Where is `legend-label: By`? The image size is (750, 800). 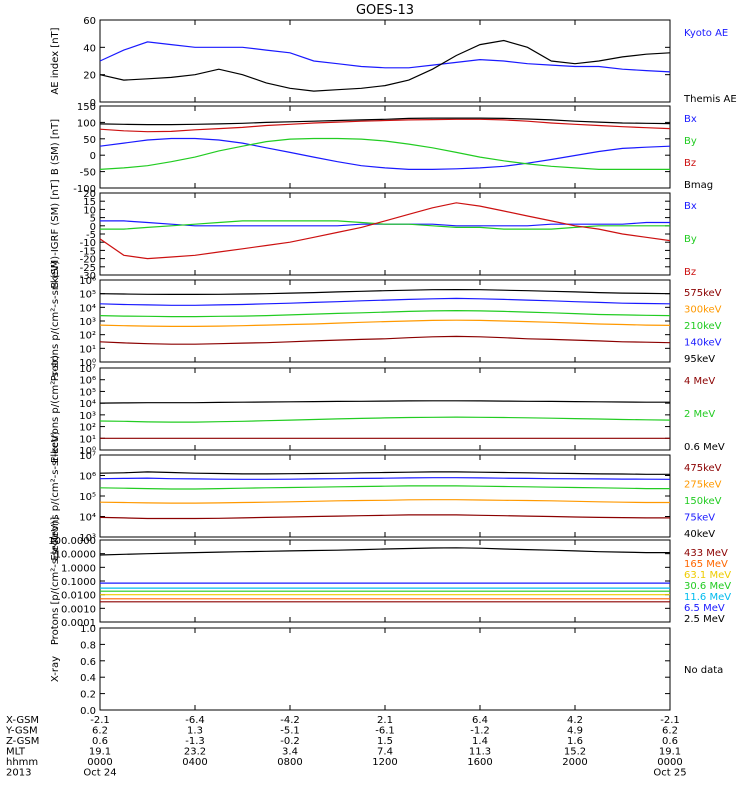
legend-label: By is located at coordinates (690, 239).